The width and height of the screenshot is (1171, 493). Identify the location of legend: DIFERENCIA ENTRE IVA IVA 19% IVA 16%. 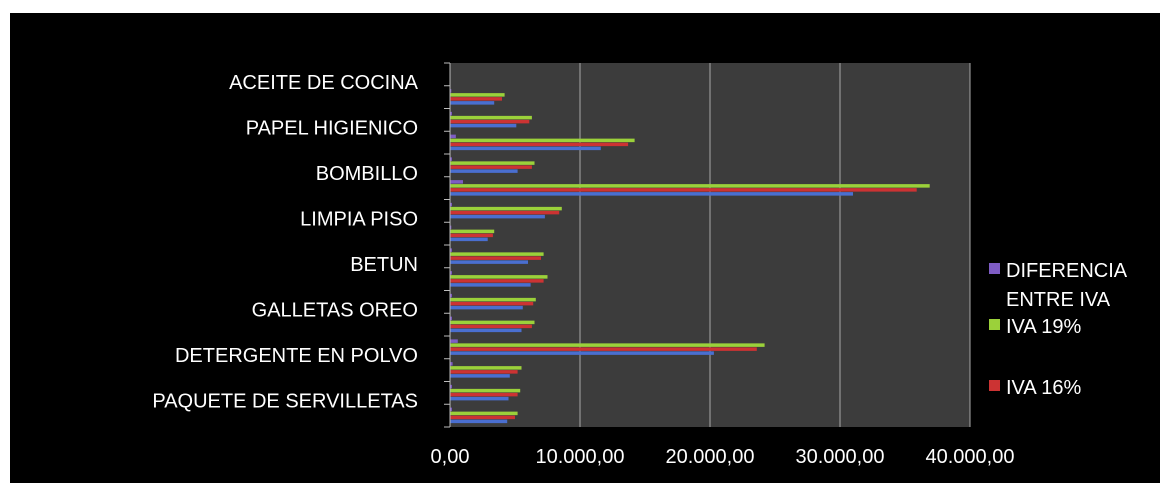
(1058, 329).